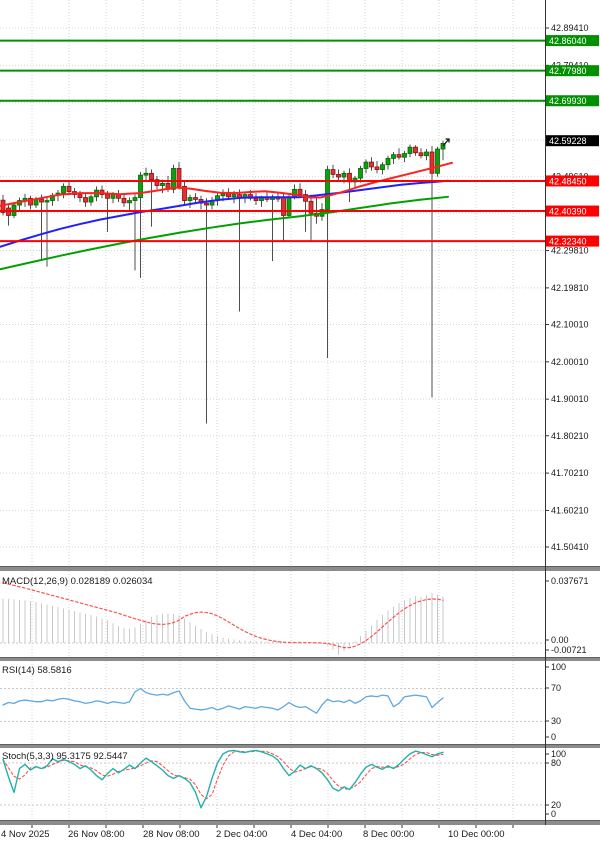 This screenshot has width=600, height=841. I want to click on price-grid-label: 41.70210, so click(570, 473).